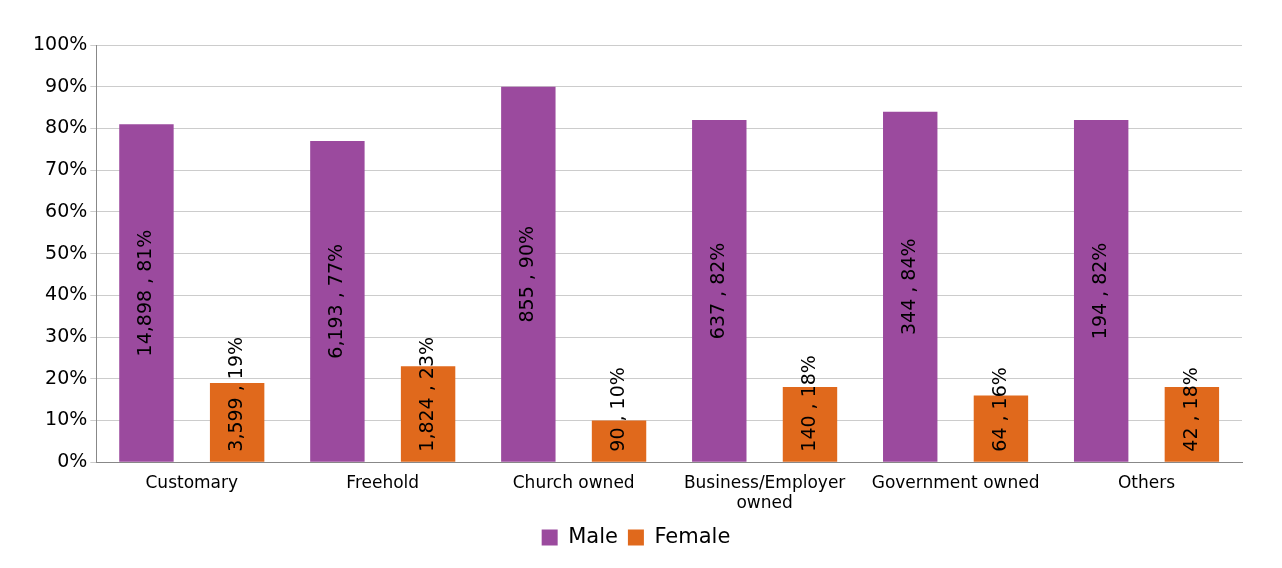  I want to click on data-label: 855 , 90%, so click(526, 274).